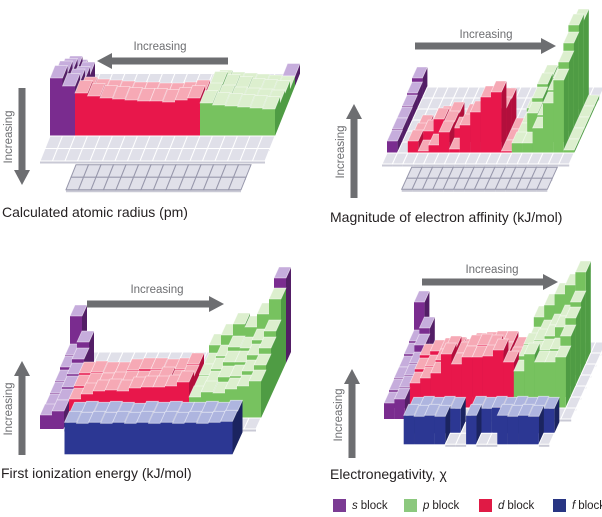  Describe the element at coordinates (426, 505) in the screenshot. I see `legend-symbol: p` at that location.